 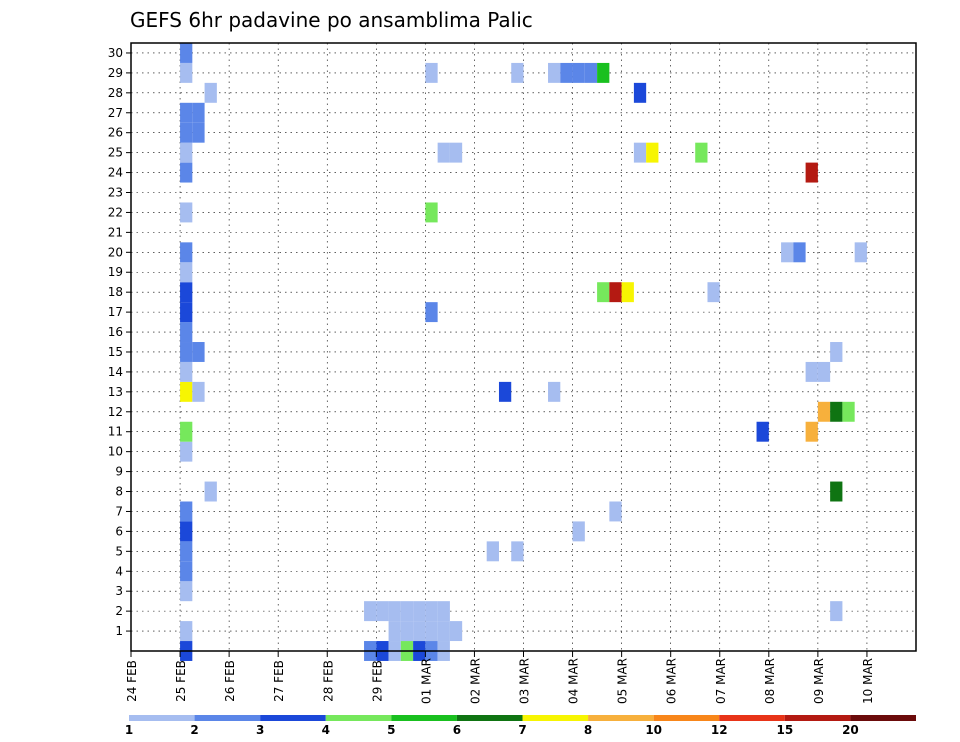 What do you see at coordinates (328, 681) in the screenshot?
I see `x-tick-label: 28 FEB` at bounding box center [328, 681].